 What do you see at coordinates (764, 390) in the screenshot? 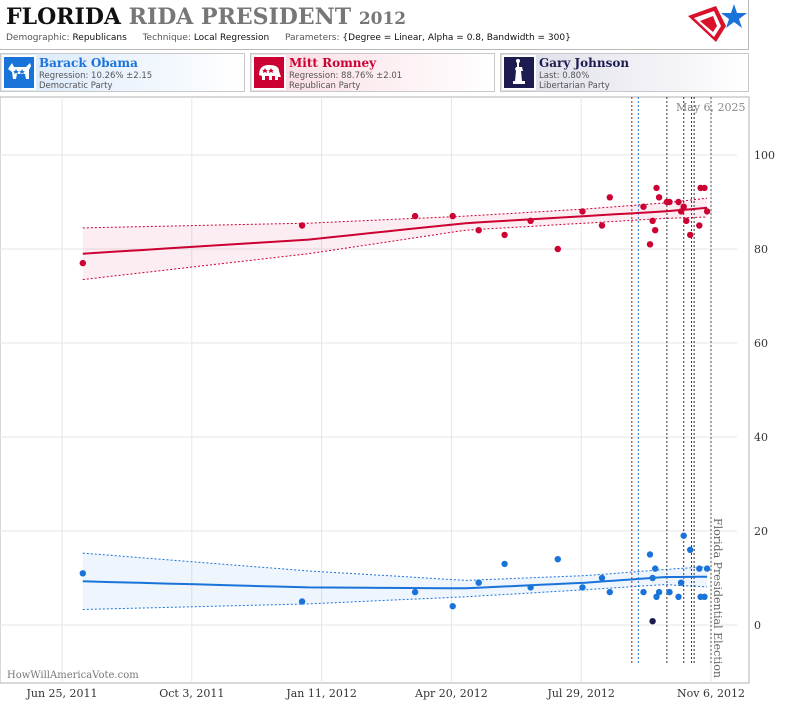
I see `y-axis: 0 20 40 60 80 100` at bounding box center [764, 390].